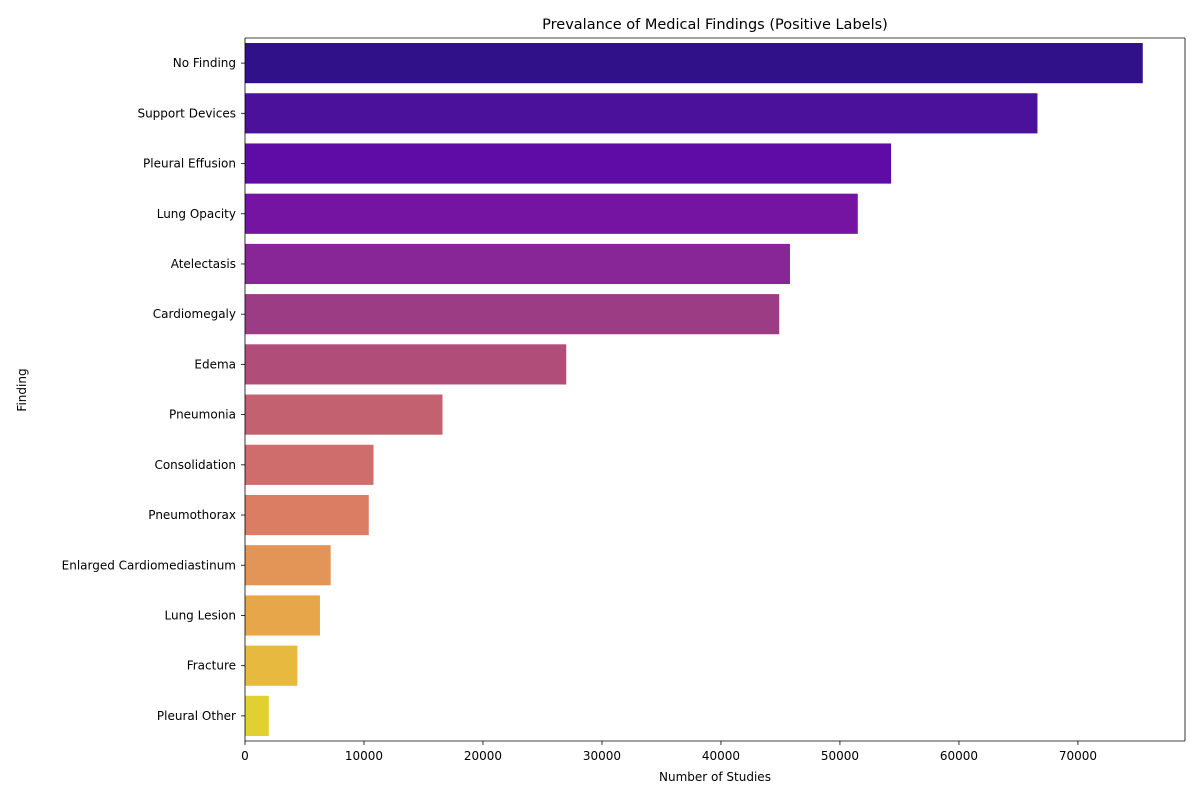 The width and height of the screenshot is (1200, 800). What do you see at coordinates (309, 464) in the screenshot?
I see `bar-consolidation` at bounding box center [309, 464].